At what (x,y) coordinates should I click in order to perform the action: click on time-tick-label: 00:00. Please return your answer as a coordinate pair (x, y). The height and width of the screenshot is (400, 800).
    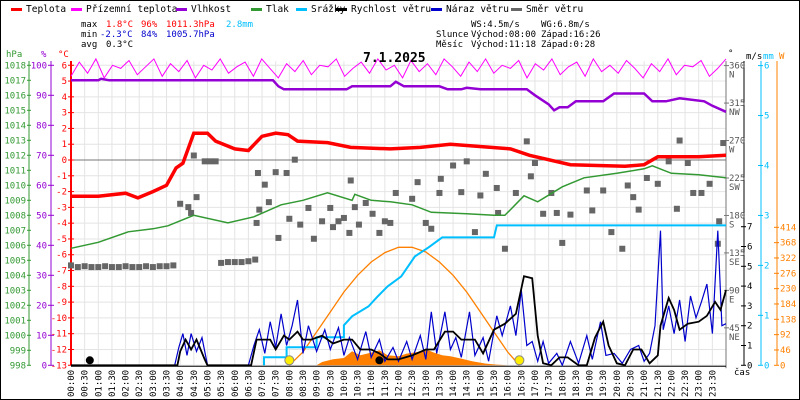
    Looking at the image, I should click on (72, 383).